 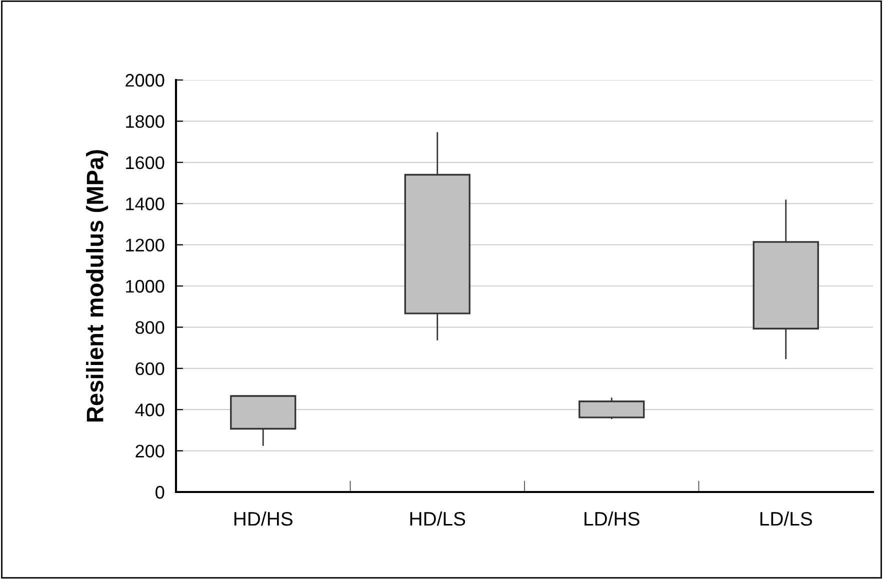 What do you see at coordinates (786, 518) in the screenshot?
I see `x-tick-label: LD/LS` at bounding box center [786, 518].